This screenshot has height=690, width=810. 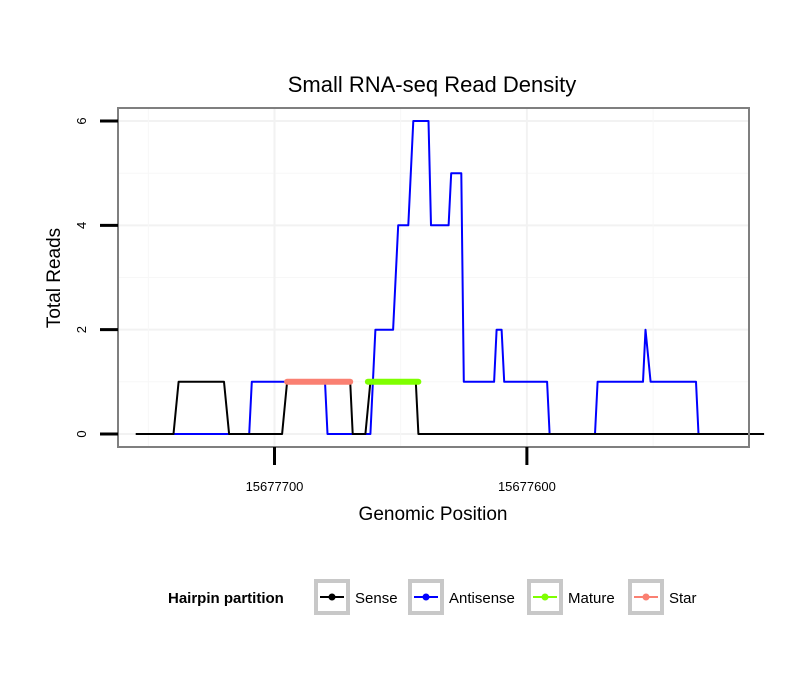 I want to click on y-tick-label: 0, so click(x=81, y=433).